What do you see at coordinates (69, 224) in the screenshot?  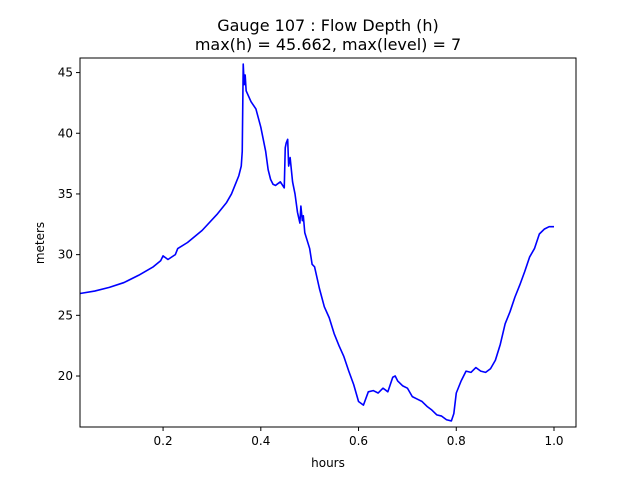 I see `y-axis-ticks: 20 25 30 35 40 45` at bounding box center [69, 224].